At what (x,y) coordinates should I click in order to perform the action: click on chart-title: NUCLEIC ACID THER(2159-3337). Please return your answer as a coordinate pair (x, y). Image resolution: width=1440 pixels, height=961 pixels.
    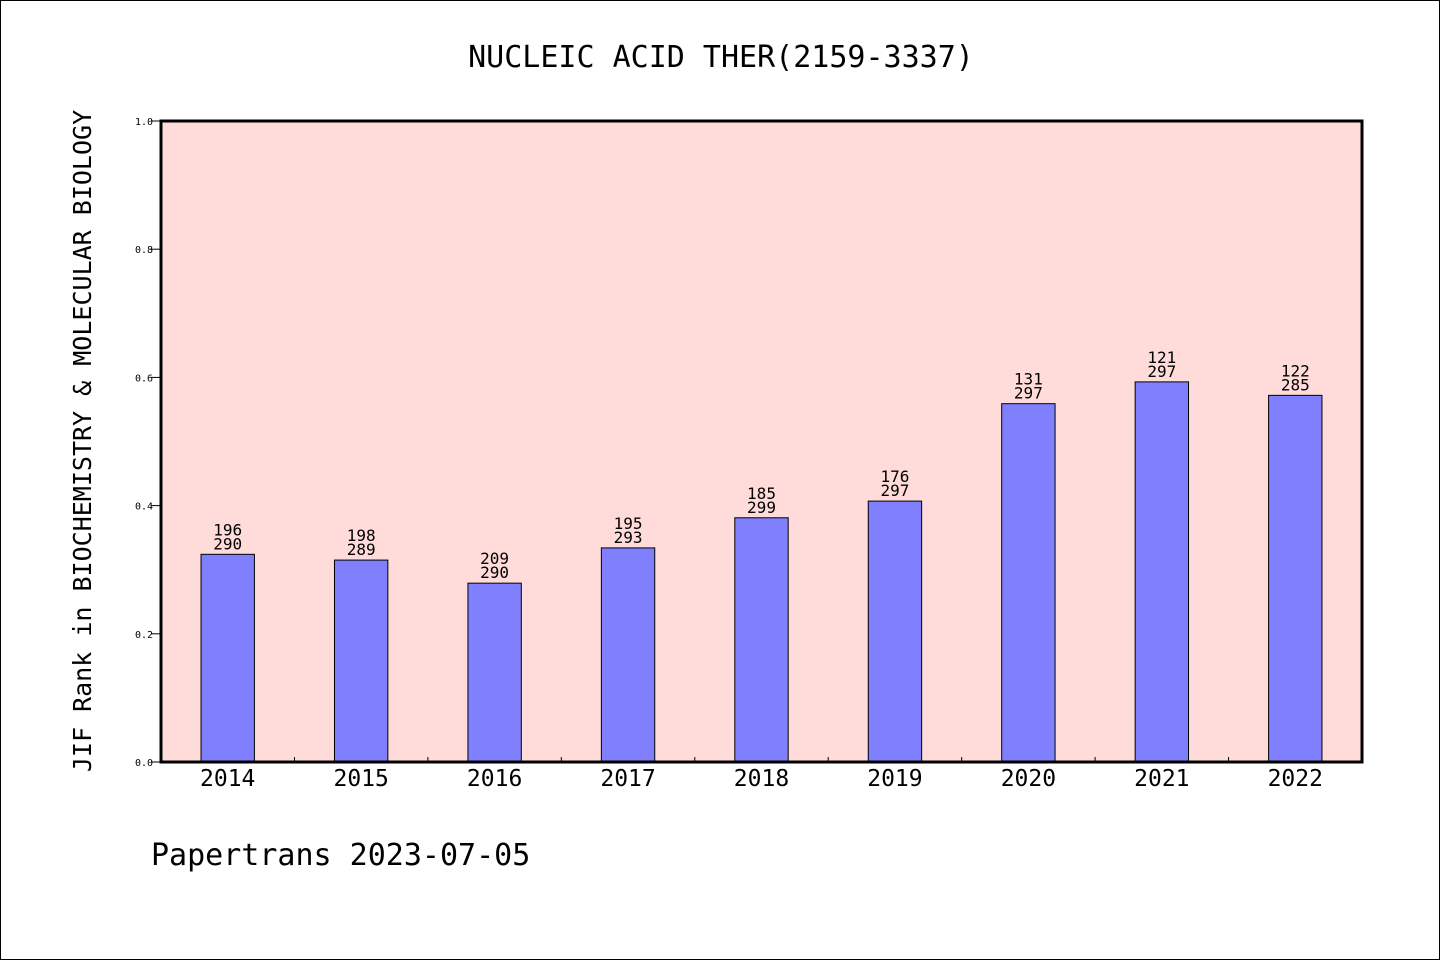
    Looking at the image, I should click on (721, 57).